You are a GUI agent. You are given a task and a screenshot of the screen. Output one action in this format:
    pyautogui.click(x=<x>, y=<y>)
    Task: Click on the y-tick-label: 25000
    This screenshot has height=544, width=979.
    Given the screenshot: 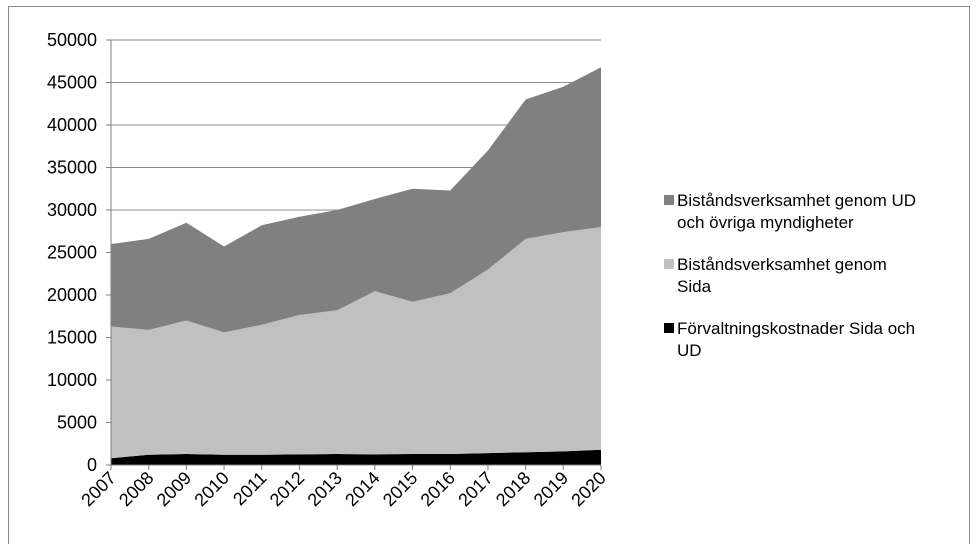 What is the action you would take?
    pyautogui.click(x=72, y=253)
    